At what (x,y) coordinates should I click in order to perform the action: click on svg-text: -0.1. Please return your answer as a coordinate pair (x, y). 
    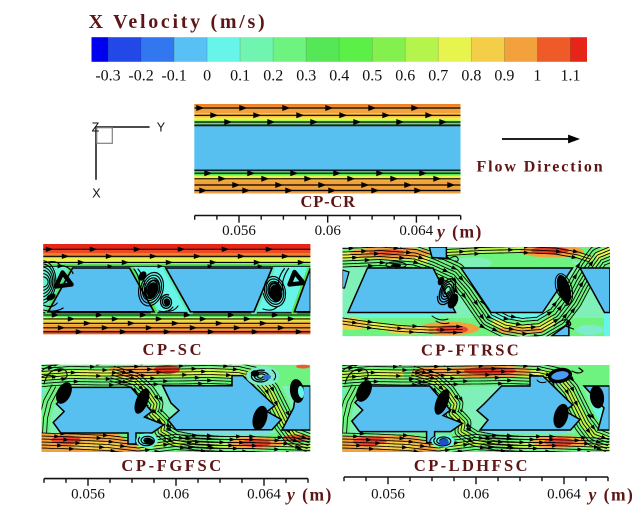
    Looking at the image, I should click on (173, 76).